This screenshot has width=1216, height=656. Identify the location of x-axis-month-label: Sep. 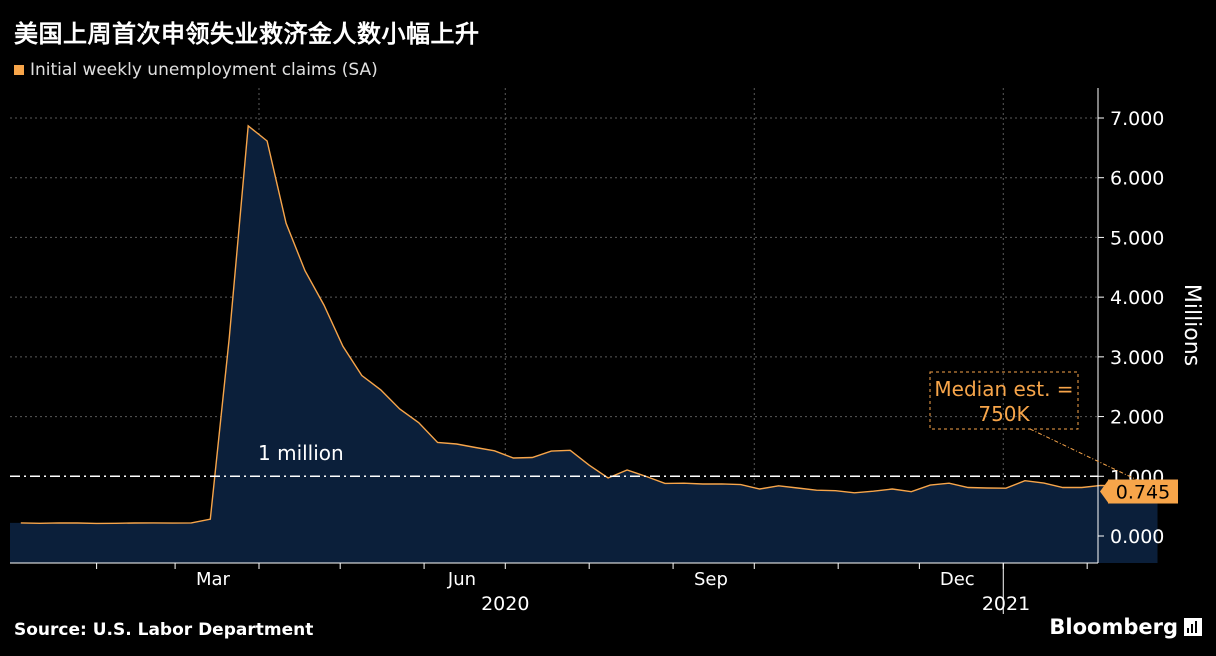
(711, 579).